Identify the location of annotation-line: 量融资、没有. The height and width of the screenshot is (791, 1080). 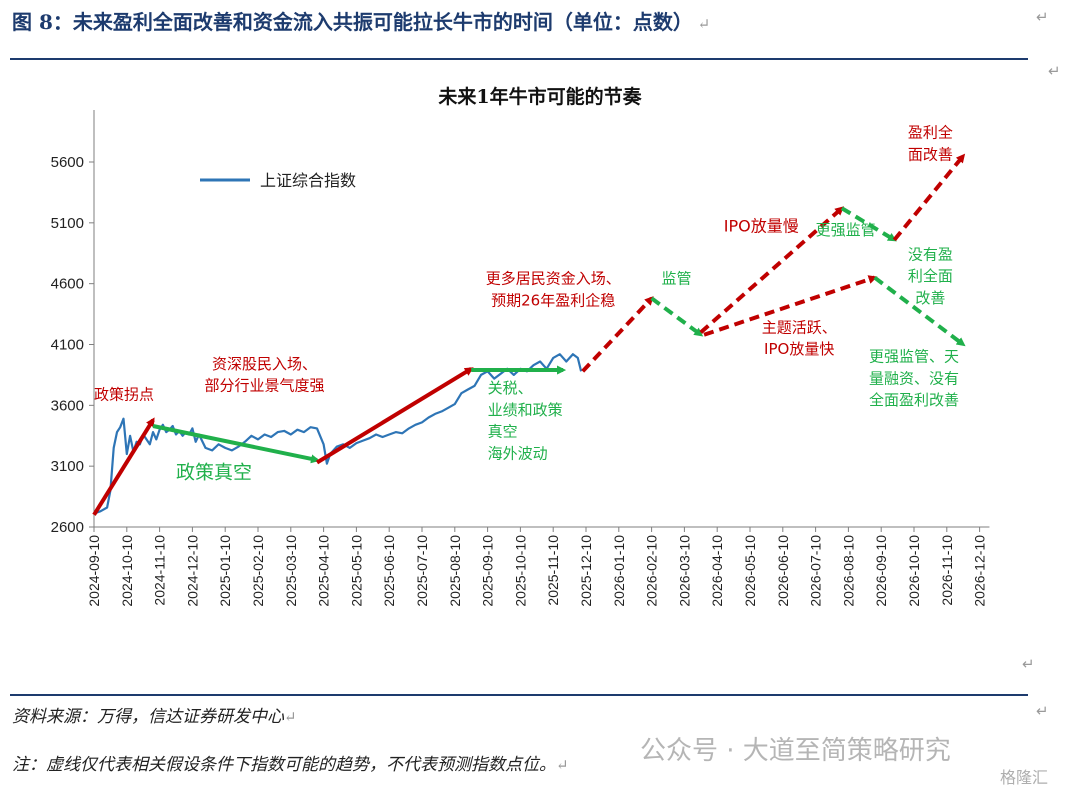
(914, 378).